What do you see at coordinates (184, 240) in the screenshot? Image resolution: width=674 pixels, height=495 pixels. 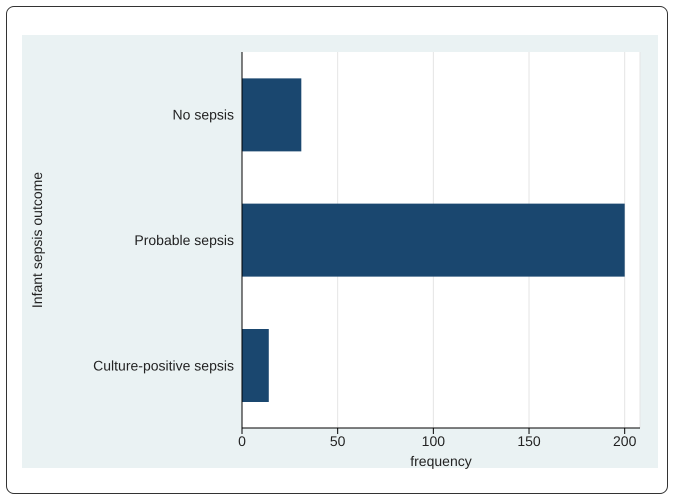 I see `y-tick-label: Probable sepsis` at bounding box center [184, 240].